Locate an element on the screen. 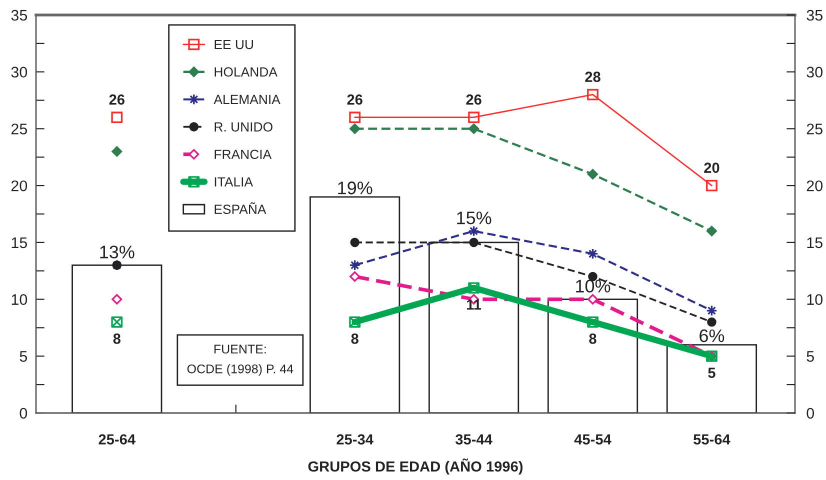 The width and height of the screenshot is (826, 480). data-label: 10% is located at coordinates (593, 286).